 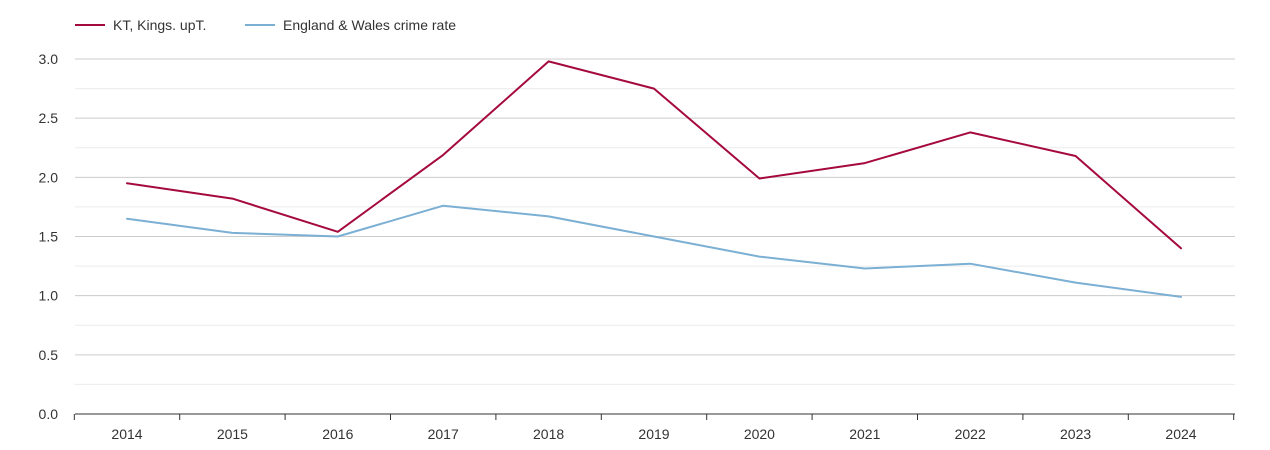 I want to click on x-tick-label: 2019, so click(x=653, y=434).